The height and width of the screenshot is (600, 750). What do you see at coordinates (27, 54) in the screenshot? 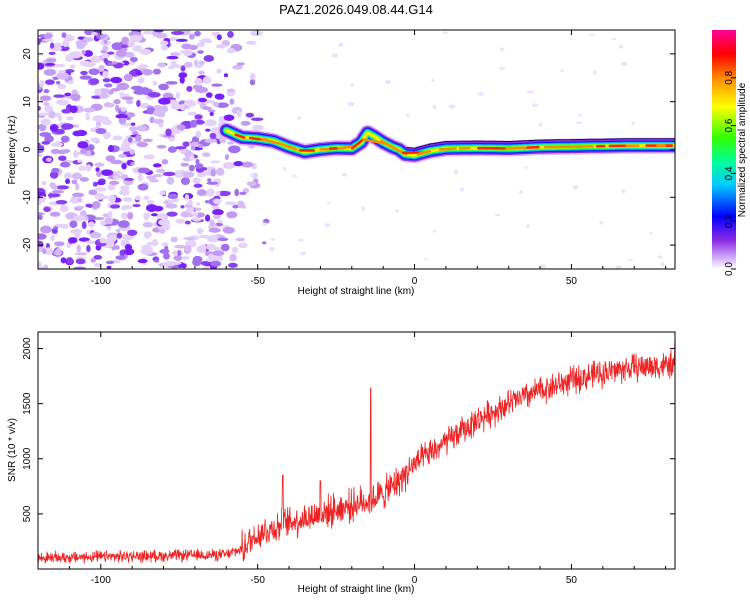
I see `spectrogram-ytick-label: 20` at bounding box center [27, 54].